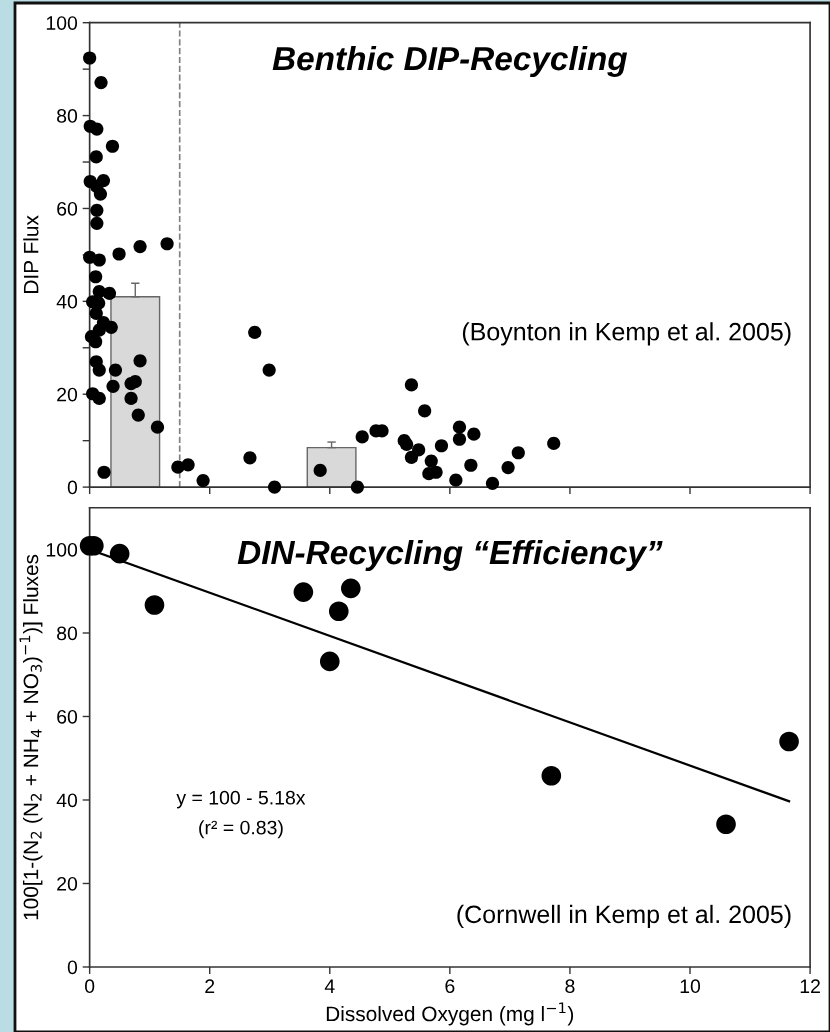 Image resolution: width=830 pixels, height=1032 pixels. Describe the element at coordinates (810, 986) in the screenshot. I see `x-tick-label: 12` at that location.